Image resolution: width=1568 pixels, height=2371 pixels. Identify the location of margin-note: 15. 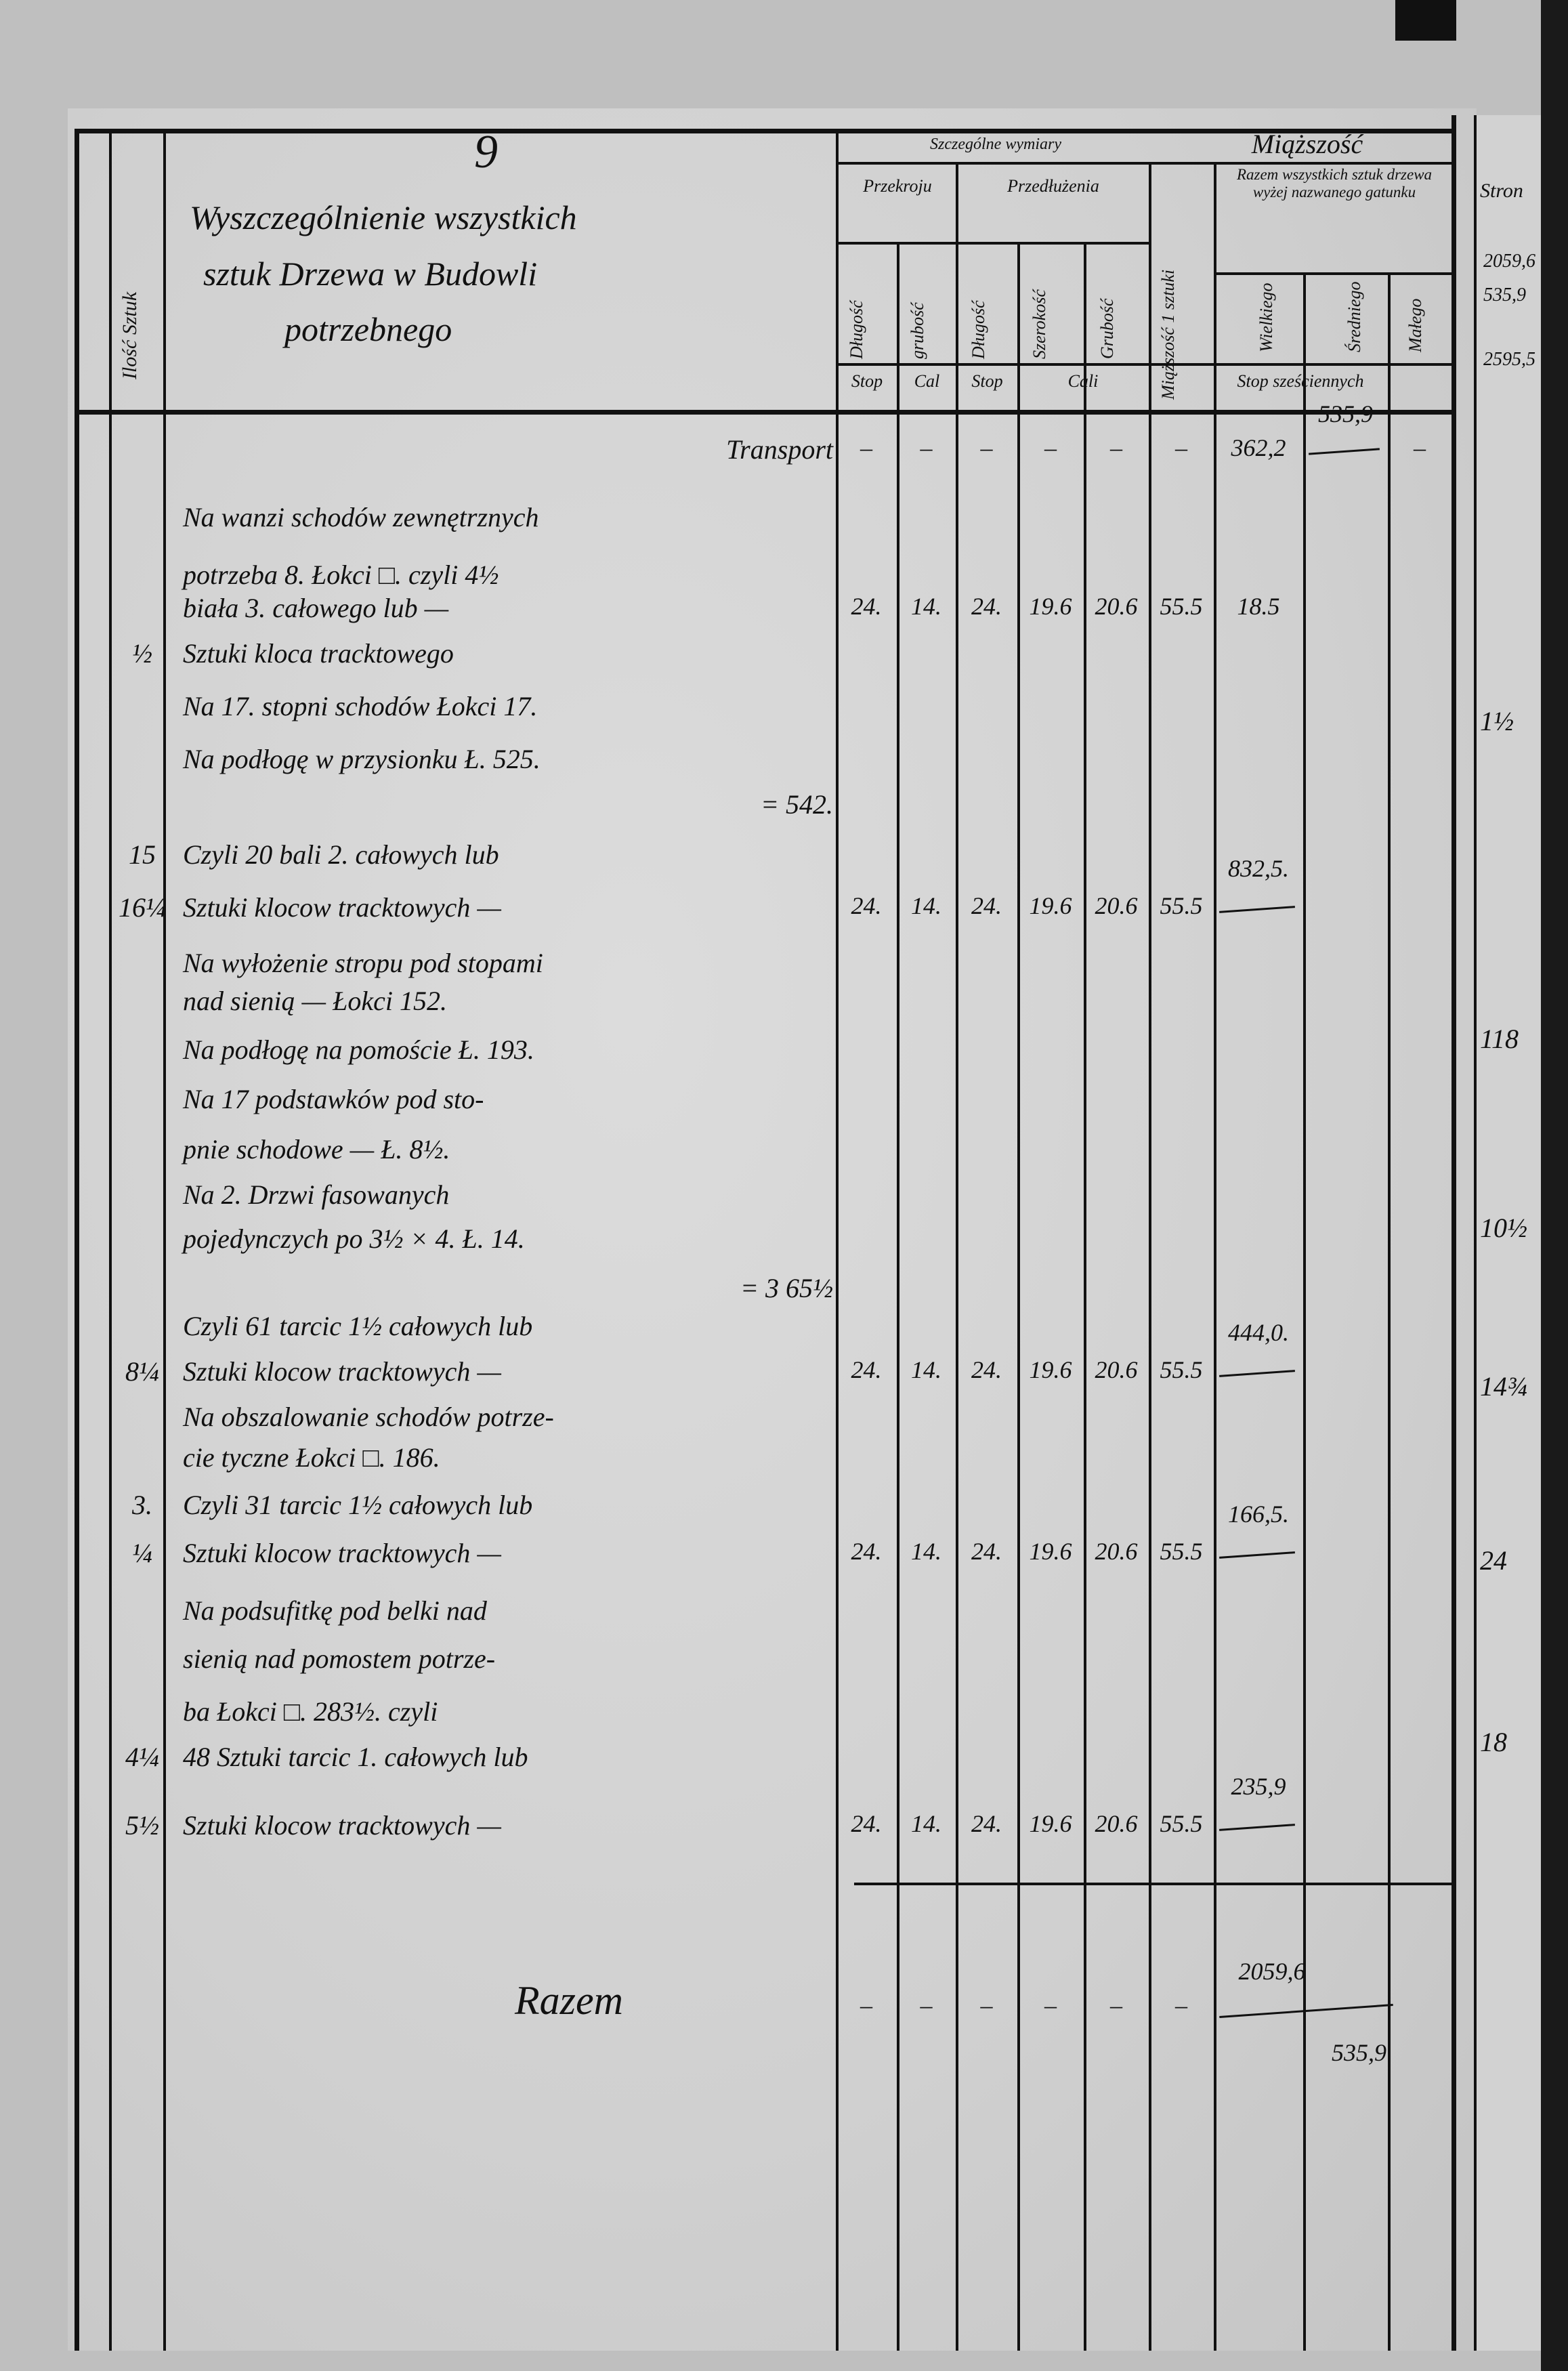
(142, 854).